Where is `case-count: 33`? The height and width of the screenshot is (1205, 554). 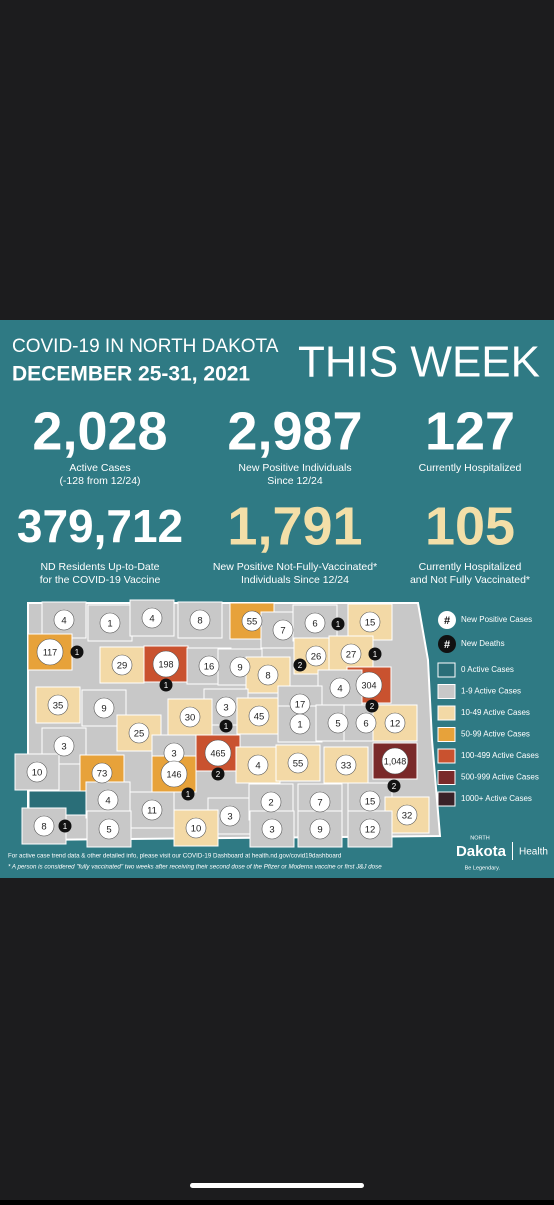 case-count: 33 is located at coordinates (346, 766).